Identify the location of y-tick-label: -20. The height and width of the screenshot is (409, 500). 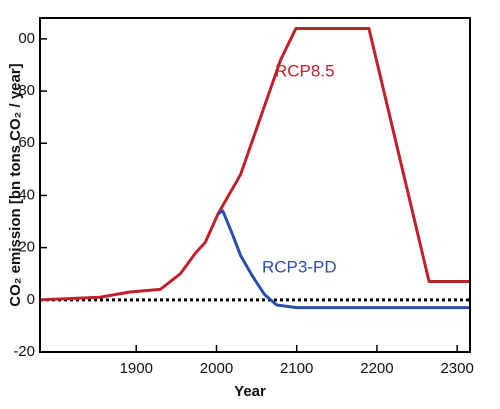
(24, 351).